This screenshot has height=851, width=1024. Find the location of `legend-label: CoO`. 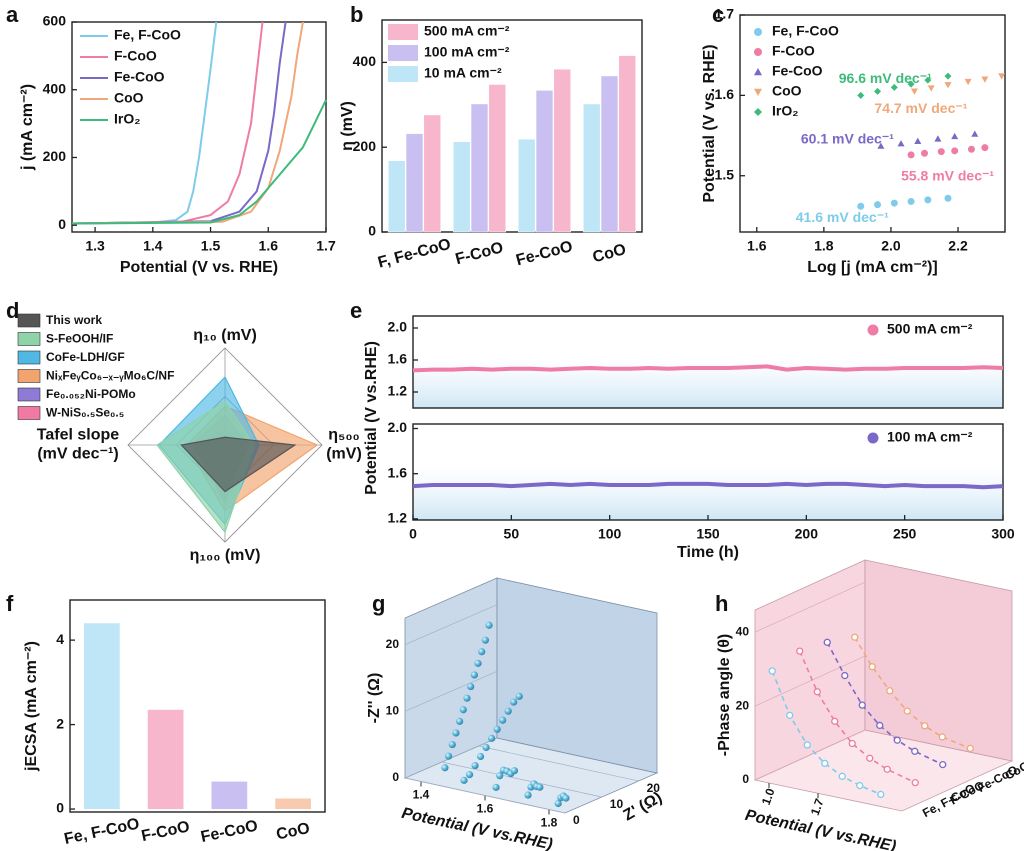

legend-label: CoO is located at coordinates (787, 91).